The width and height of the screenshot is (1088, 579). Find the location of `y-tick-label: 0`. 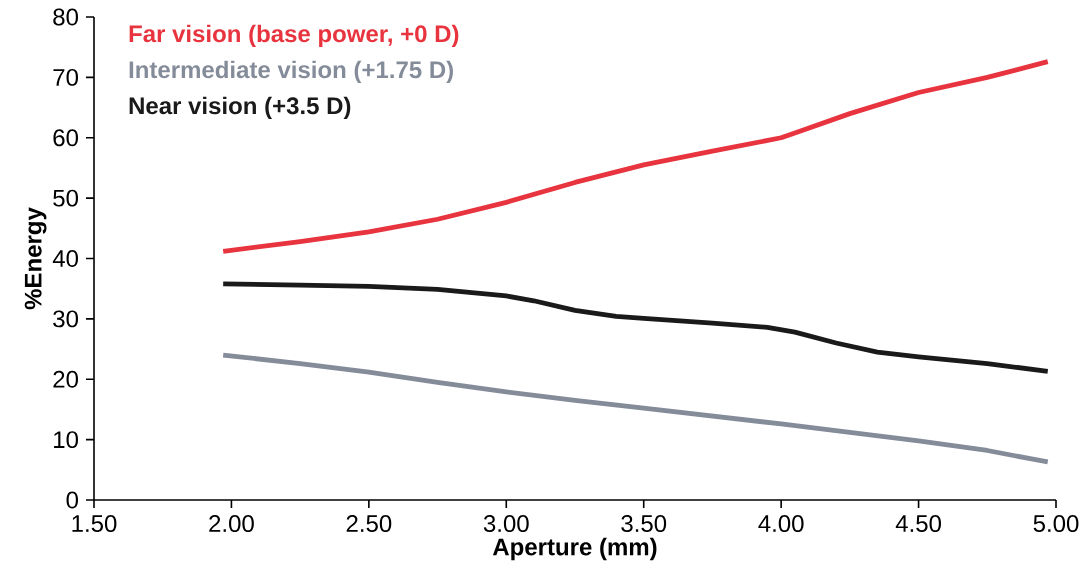

y-tick-label: 0 is located at coordinates (72, 500).